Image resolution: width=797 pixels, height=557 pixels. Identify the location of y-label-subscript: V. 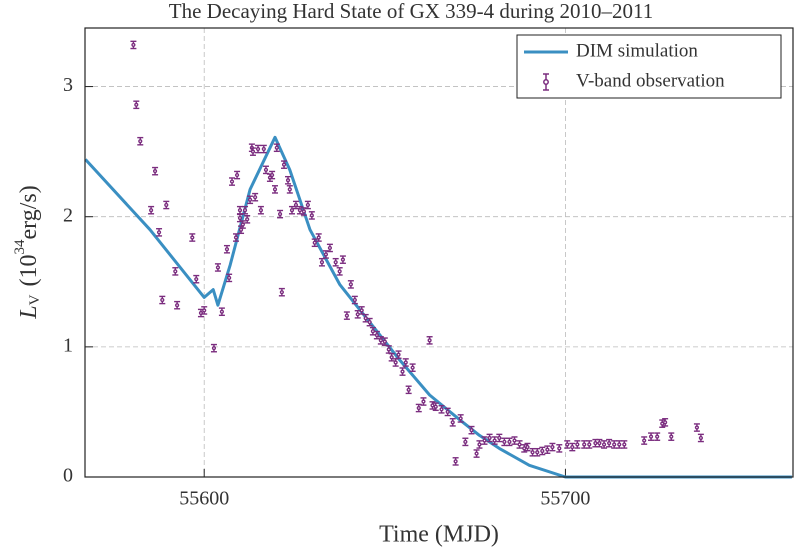
(35, 299).